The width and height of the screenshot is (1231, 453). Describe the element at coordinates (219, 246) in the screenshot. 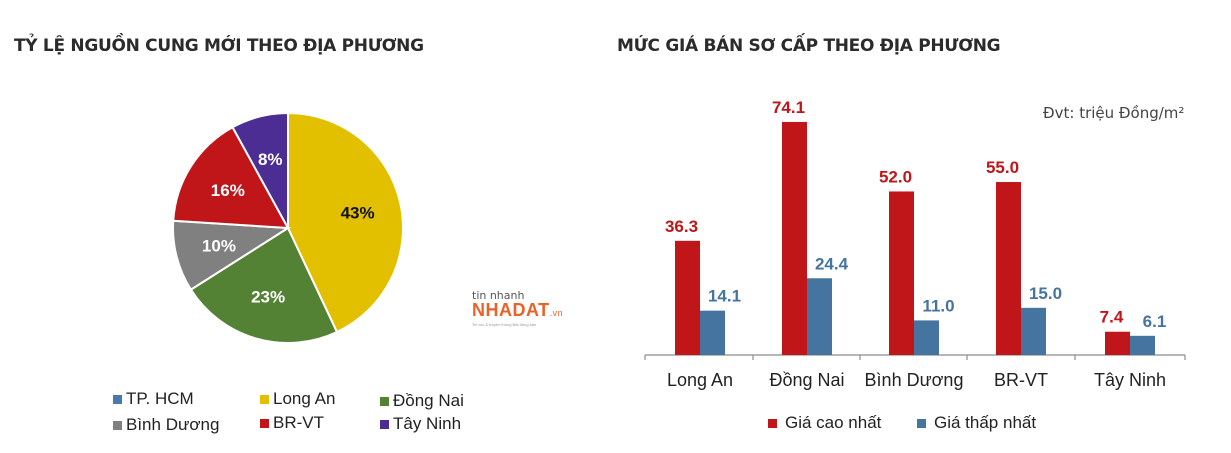

I see `pie-slice-label: 10%` at that location.